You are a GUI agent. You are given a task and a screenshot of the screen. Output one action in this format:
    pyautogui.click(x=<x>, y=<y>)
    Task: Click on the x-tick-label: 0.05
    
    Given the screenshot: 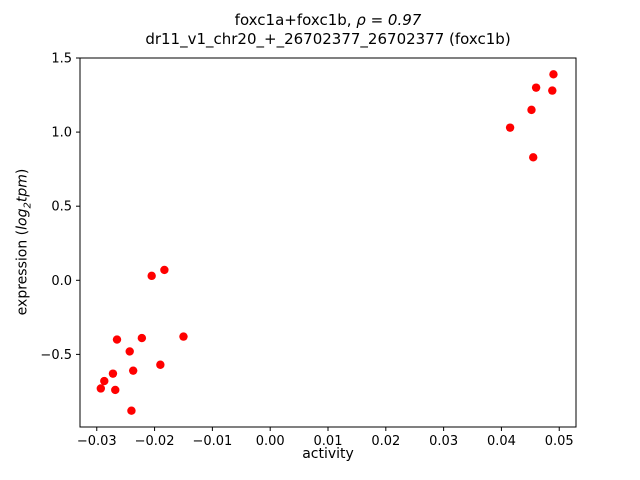 What is the action you would take?
    pyautogui.click(x=559, y=441)
    